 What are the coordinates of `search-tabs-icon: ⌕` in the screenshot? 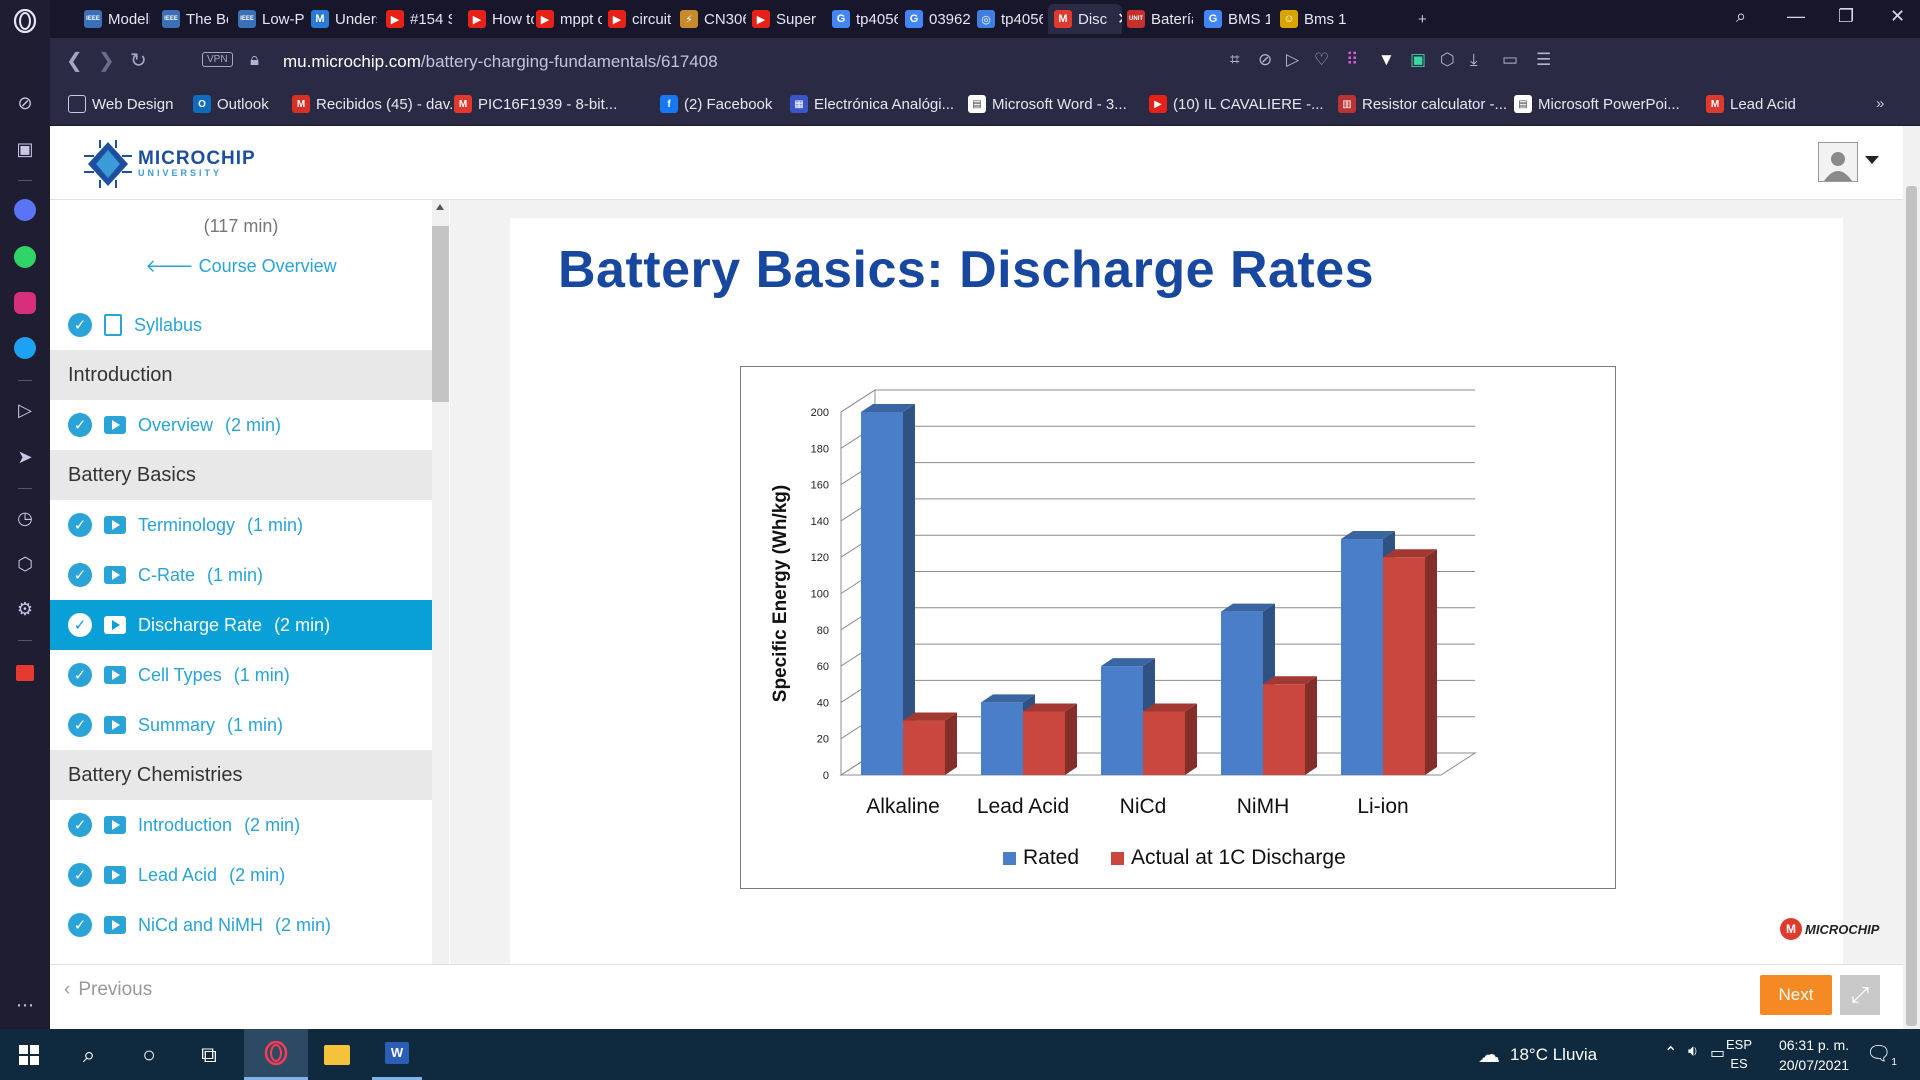 It's located at (1741, 16).